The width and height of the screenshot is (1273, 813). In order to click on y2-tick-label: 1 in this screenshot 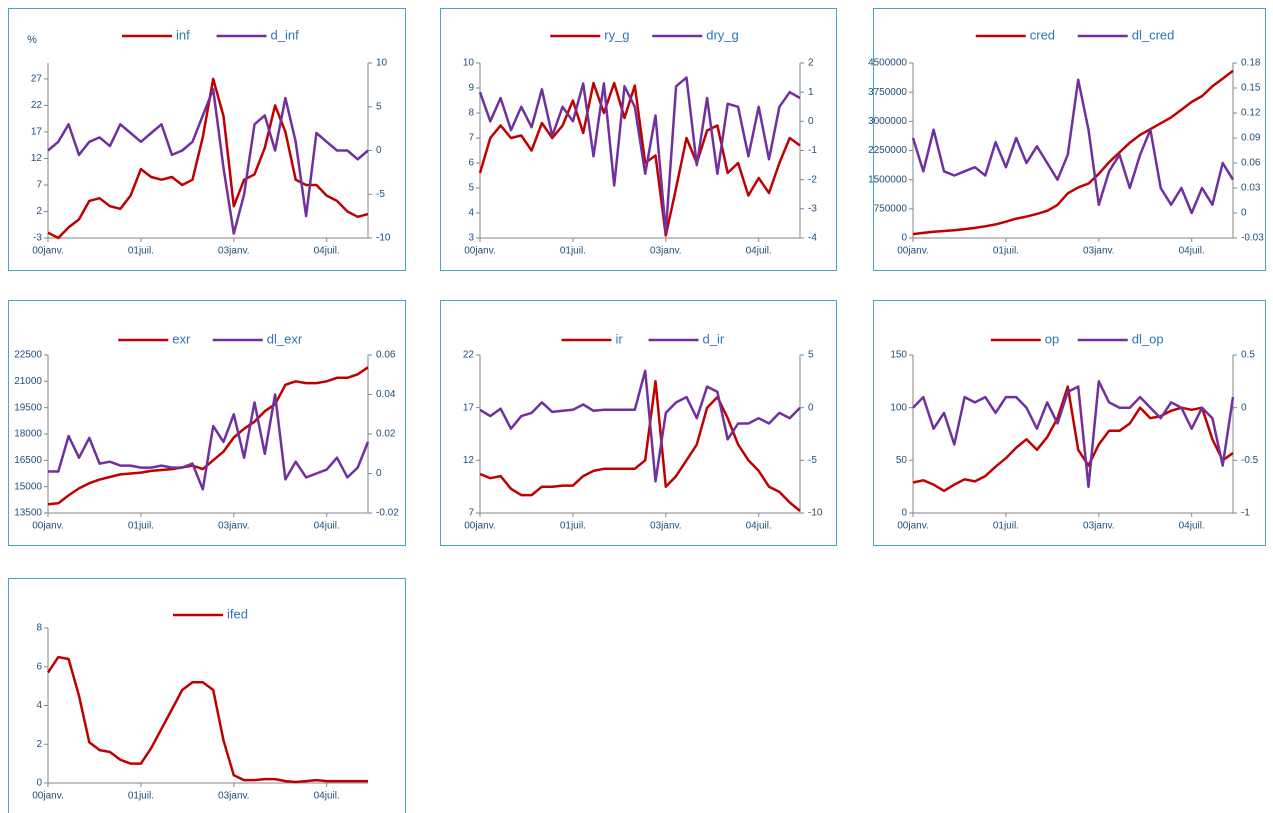, I will do `click(811, 92)`.